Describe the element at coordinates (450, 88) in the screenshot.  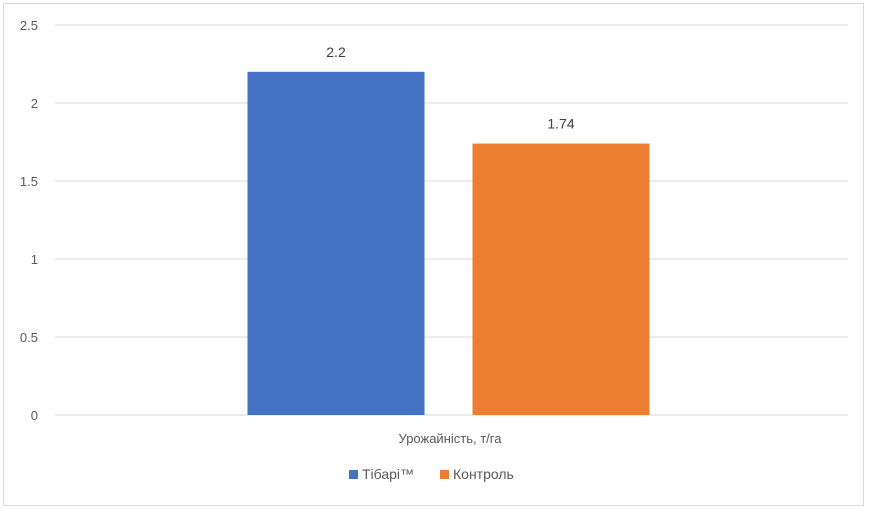
I see `data-labels: 2.2 1.74` at that location.